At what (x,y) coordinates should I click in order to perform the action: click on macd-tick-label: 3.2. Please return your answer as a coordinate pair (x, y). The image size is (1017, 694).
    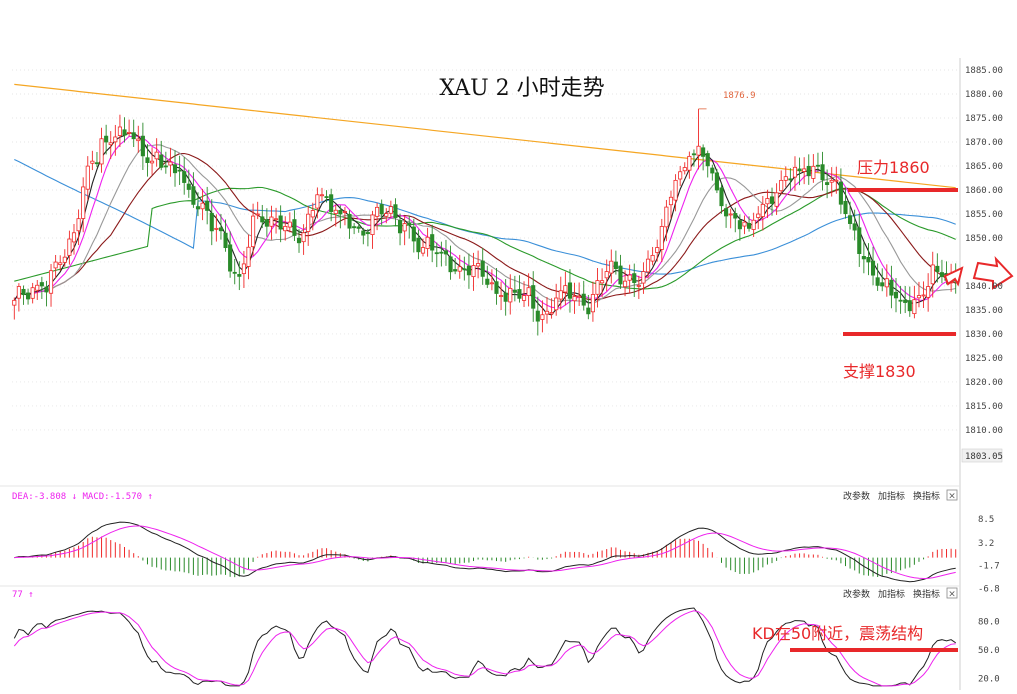
    Looking at the image, I should click on (986, 544).